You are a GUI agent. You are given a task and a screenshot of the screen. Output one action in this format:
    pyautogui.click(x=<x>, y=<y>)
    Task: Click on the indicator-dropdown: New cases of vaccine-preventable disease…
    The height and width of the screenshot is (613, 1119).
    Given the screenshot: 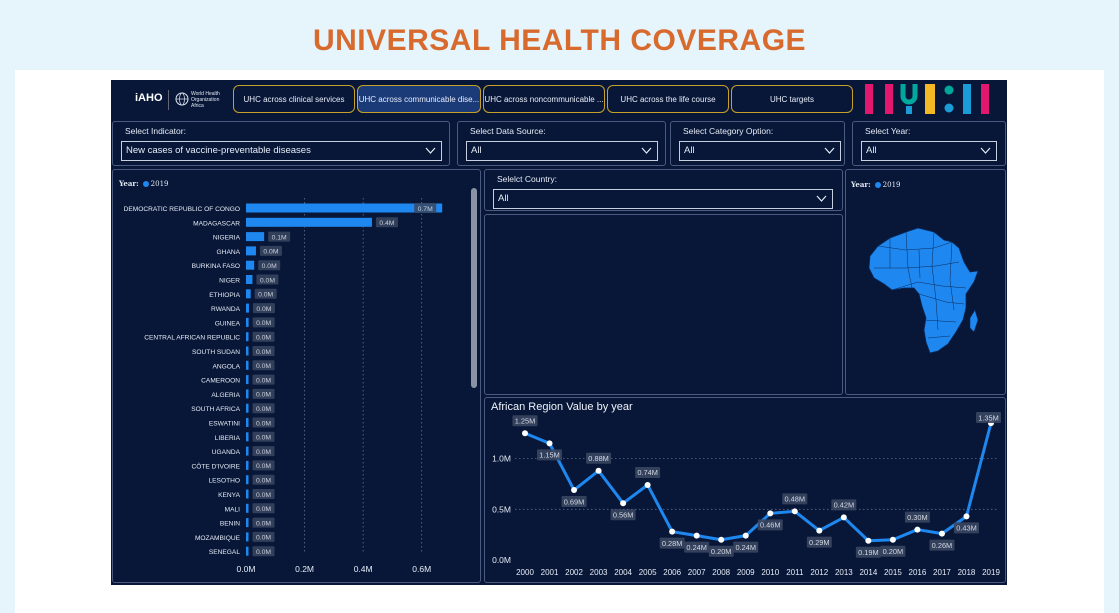 What is the action you would take?
    pyautogui.click(x=281, y=151)
    